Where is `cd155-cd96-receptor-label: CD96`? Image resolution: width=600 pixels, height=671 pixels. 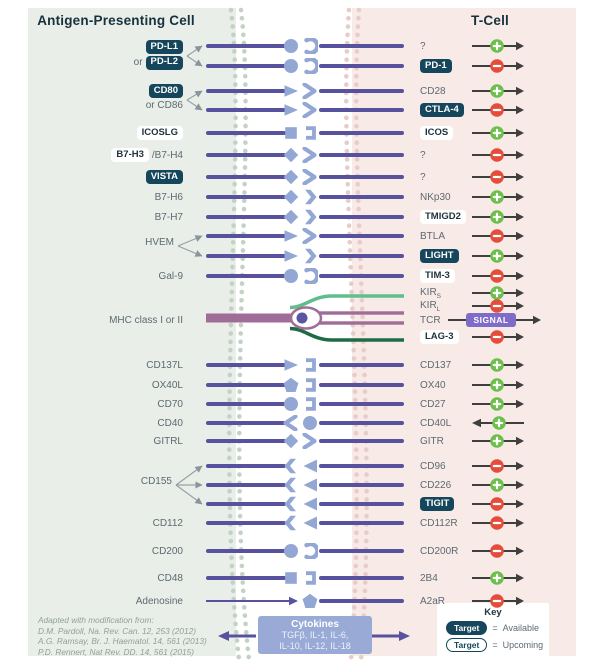 cd155-cd96-receptor-label: CD96 is located at coordinates (433, 466).